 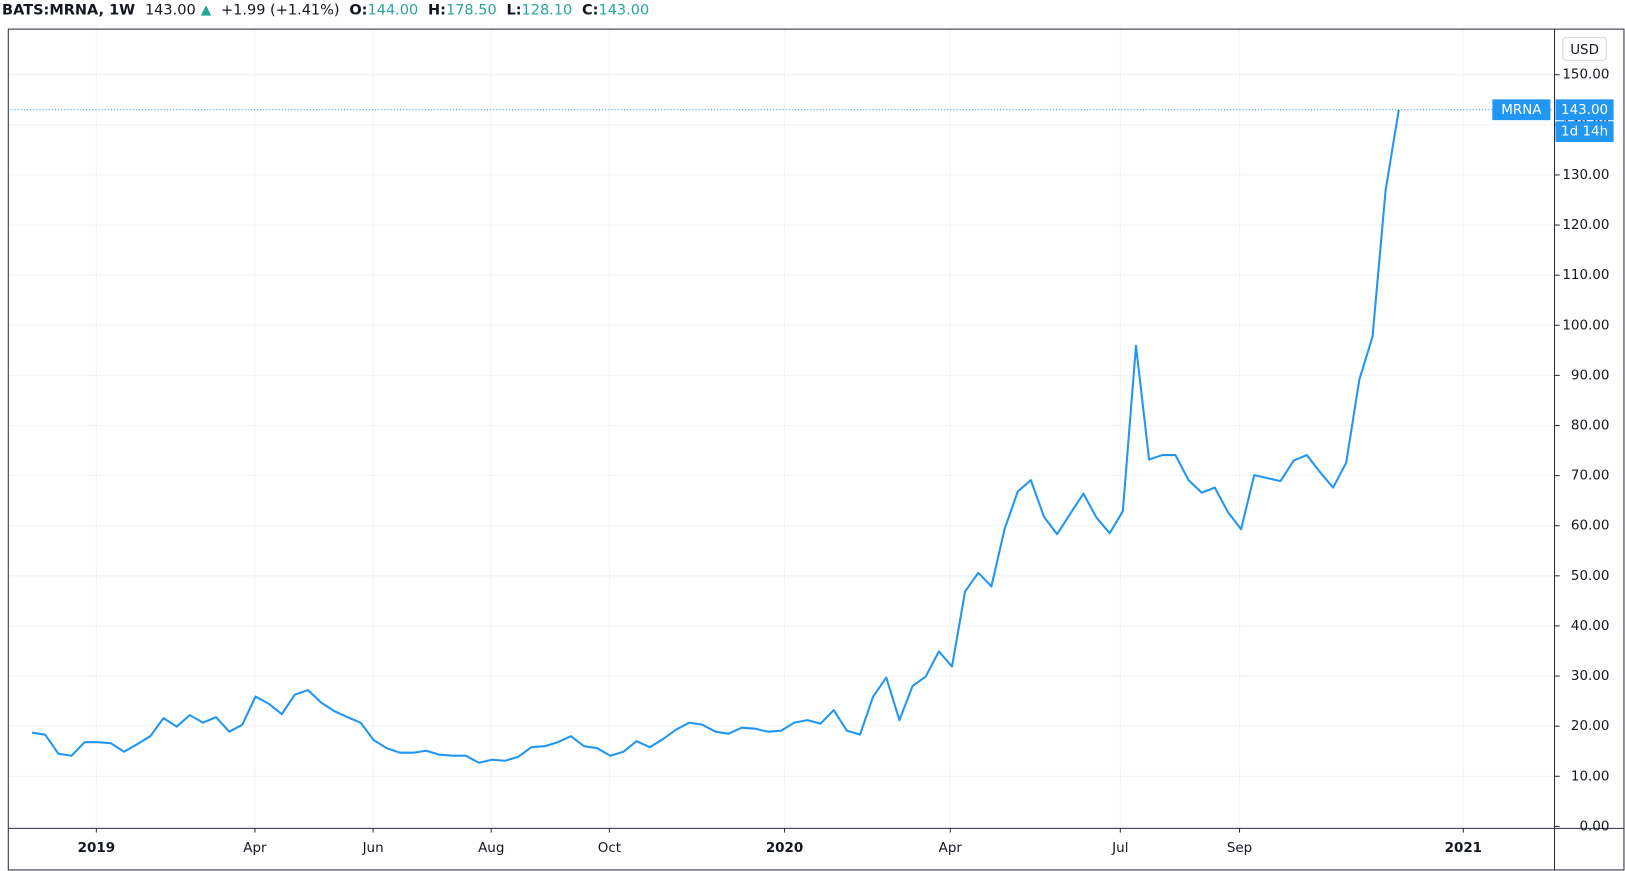 I want to click on y-tick-label: 120.00, so click(x=1585, y=225).